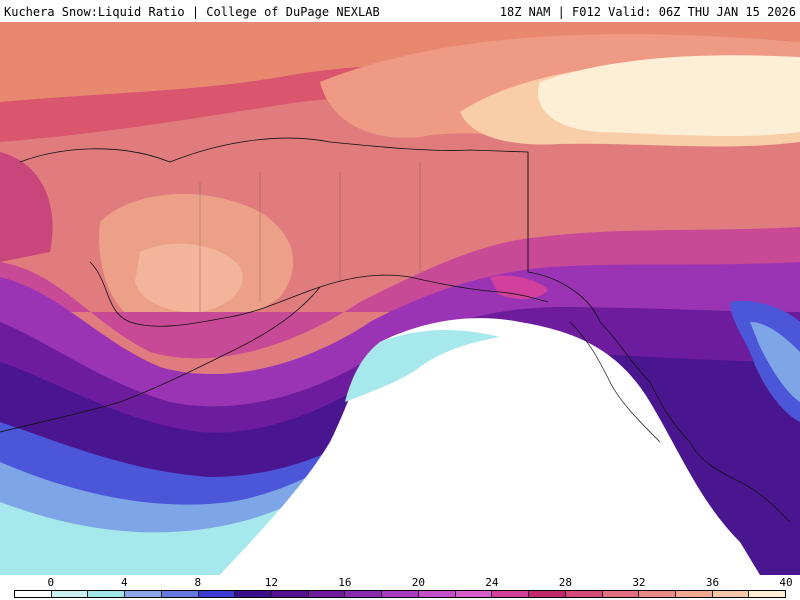 This screenshot has width=800, height=600. Describe the element at coordinates (639, 582) in the screenshot. I see `colorbar-tick-label: 32` at that location.